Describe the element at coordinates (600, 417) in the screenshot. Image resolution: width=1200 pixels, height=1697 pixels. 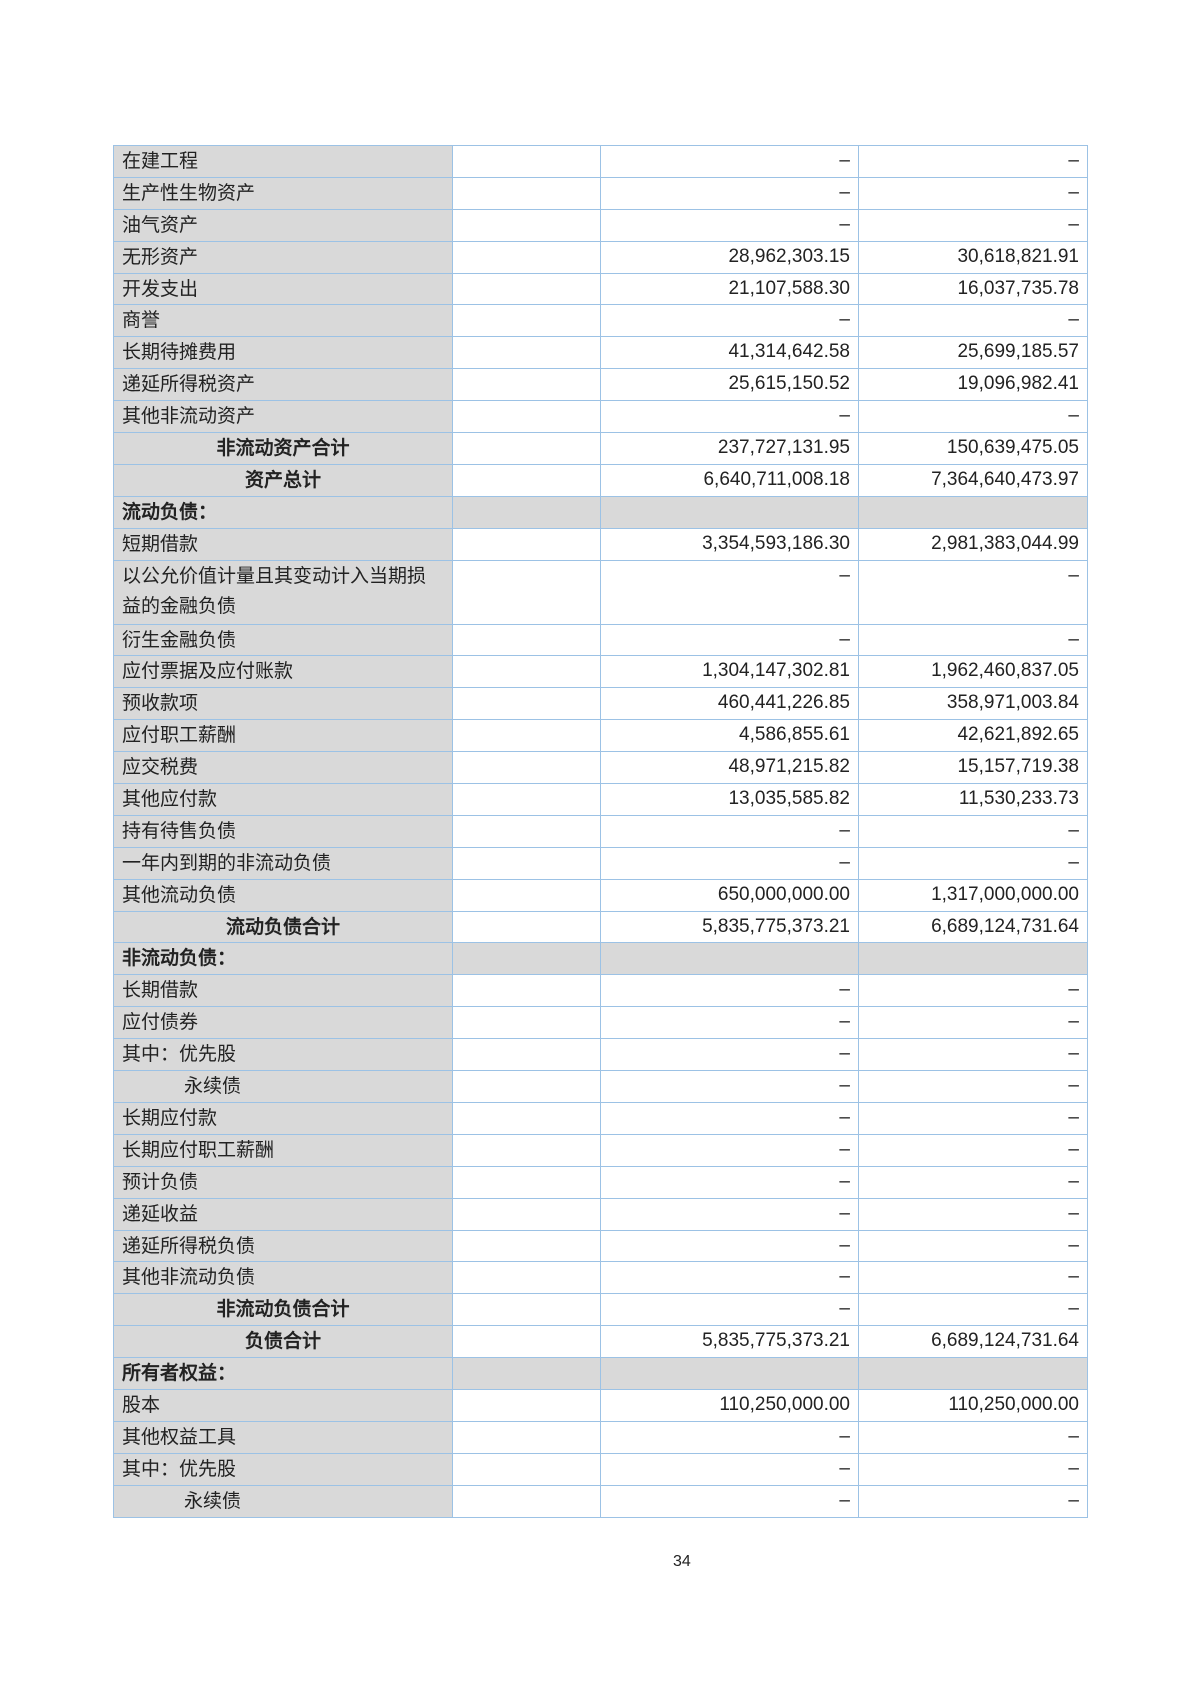
I see `table-row: 其他非流动资产 – –` at that location.